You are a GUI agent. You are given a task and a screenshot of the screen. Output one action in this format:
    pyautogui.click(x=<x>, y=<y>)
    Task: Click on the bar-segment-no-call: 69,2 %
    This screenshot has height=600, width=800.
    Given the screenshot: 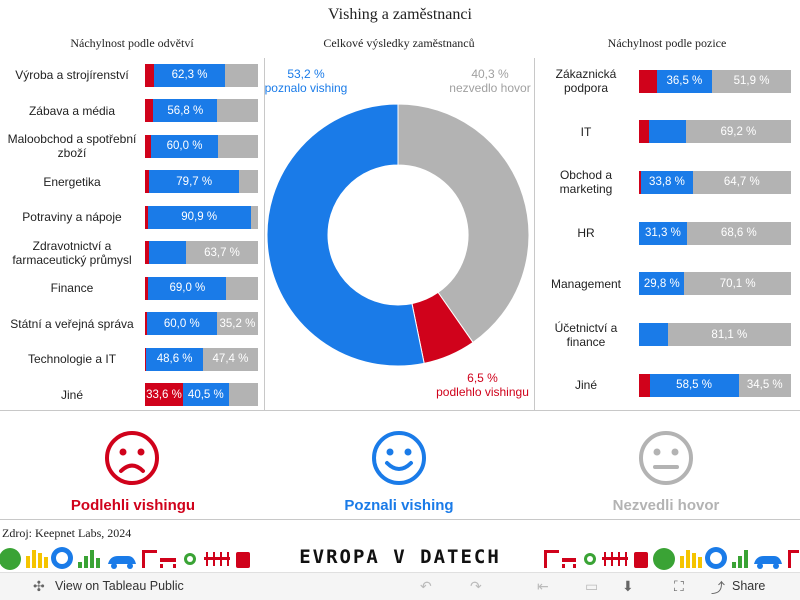 What is the action you would take?
    pyautogui.click(x=738, y=132)
    